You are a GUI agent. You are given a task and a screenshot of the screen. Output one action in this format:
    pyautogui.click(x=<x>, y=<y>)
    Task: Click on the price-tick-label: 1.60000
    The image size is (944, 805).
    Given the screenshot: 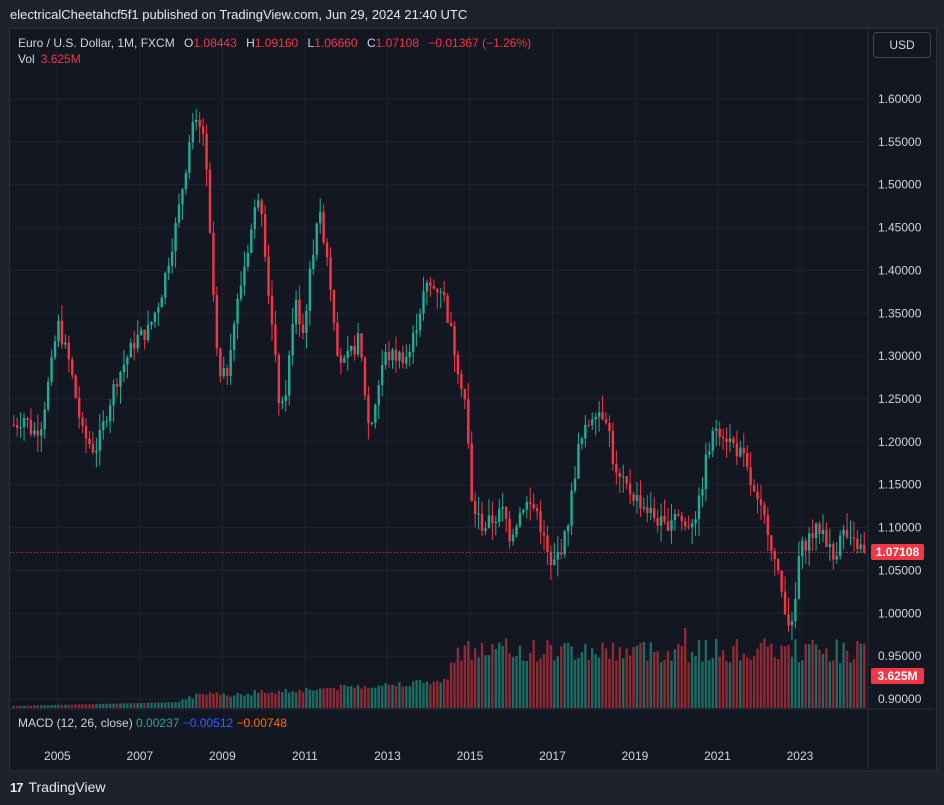 What is the action you would take?
    pyautogui.click(x=900, y=99)
    